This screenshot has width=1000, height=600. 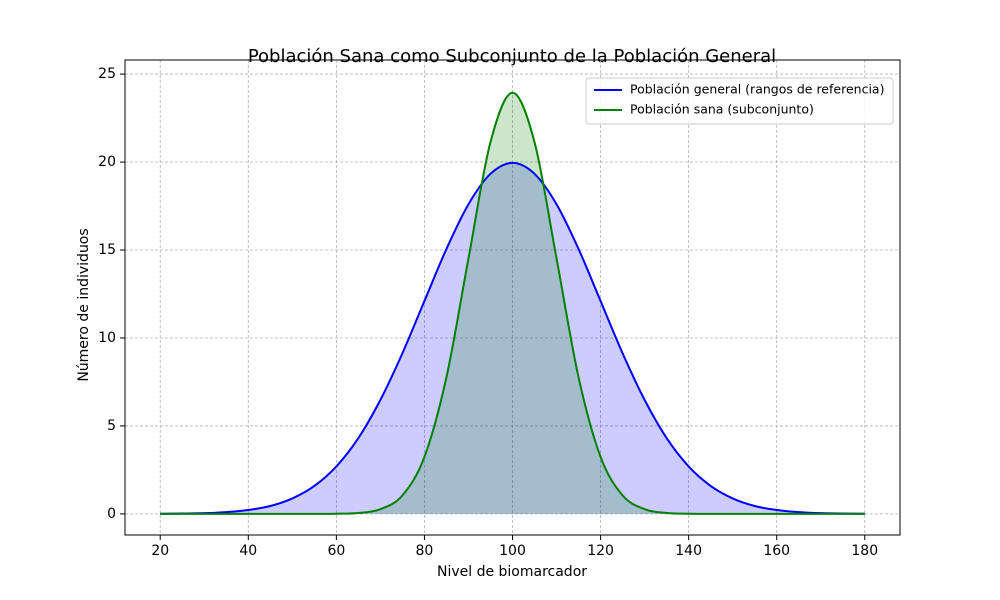 What do you see at coordinates (111, 514) in the screenshot?
I see `y-tick-label: 0` at bounding box center [111, 514].